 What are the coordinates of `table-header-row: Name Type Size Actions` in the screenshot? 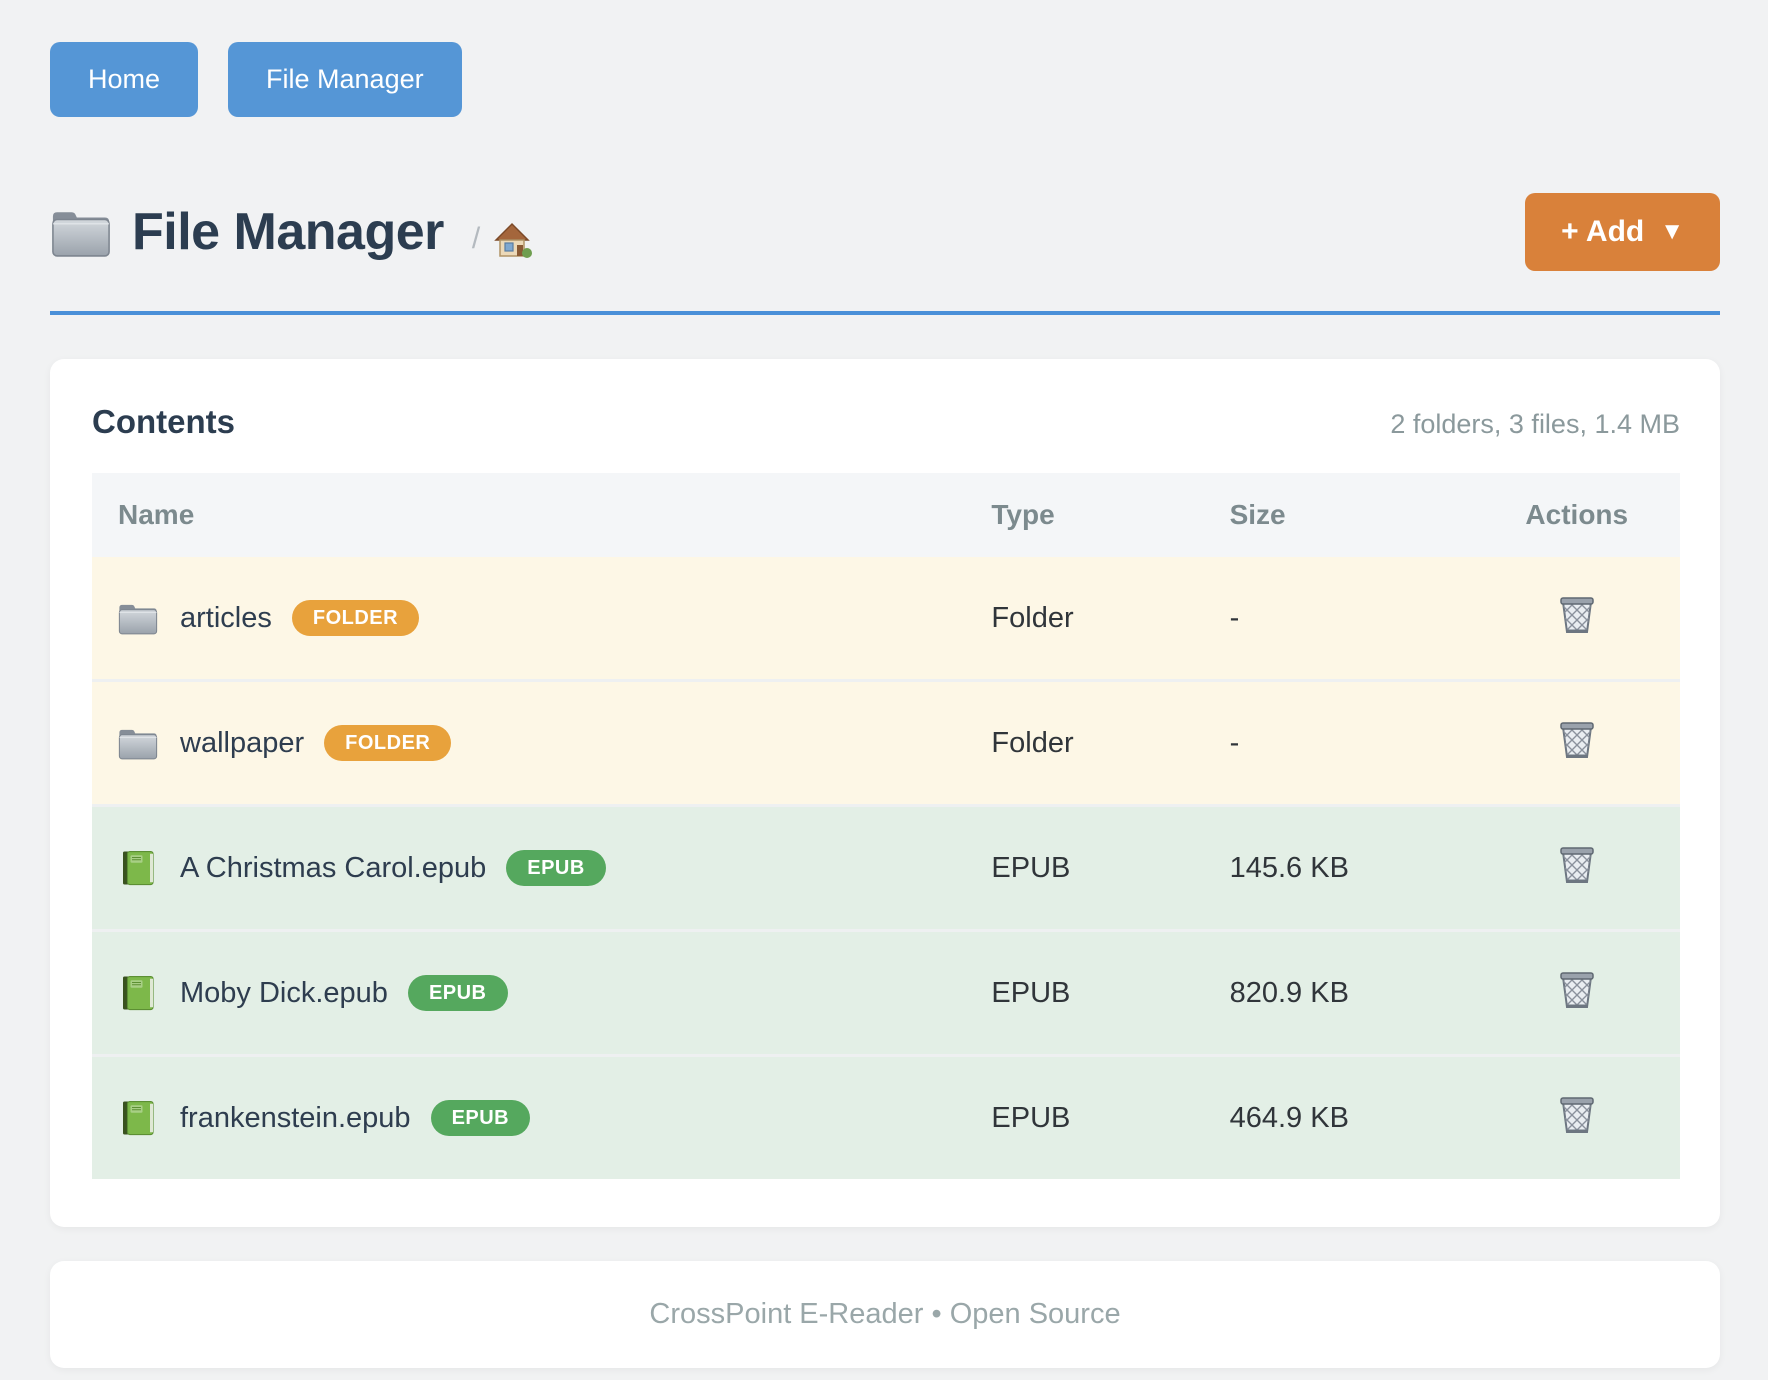 It's located at (886, 515).